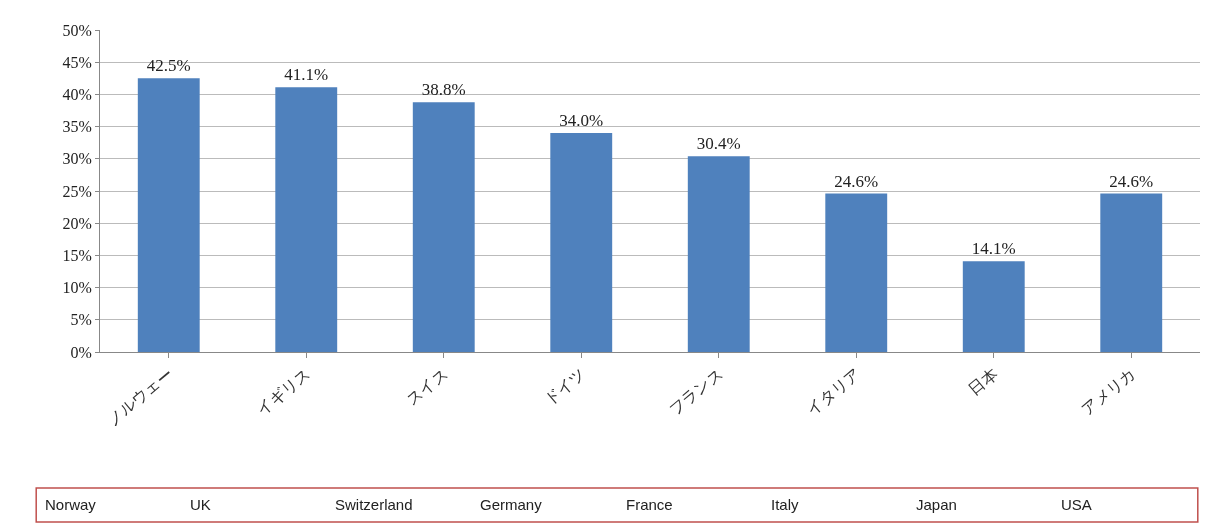 Image resolution: width=1208 pixels, height=531 pixels. Describe the element at coordinates (77, 94) in the screenshot. I see `y-tick-label: 40%` at that location.